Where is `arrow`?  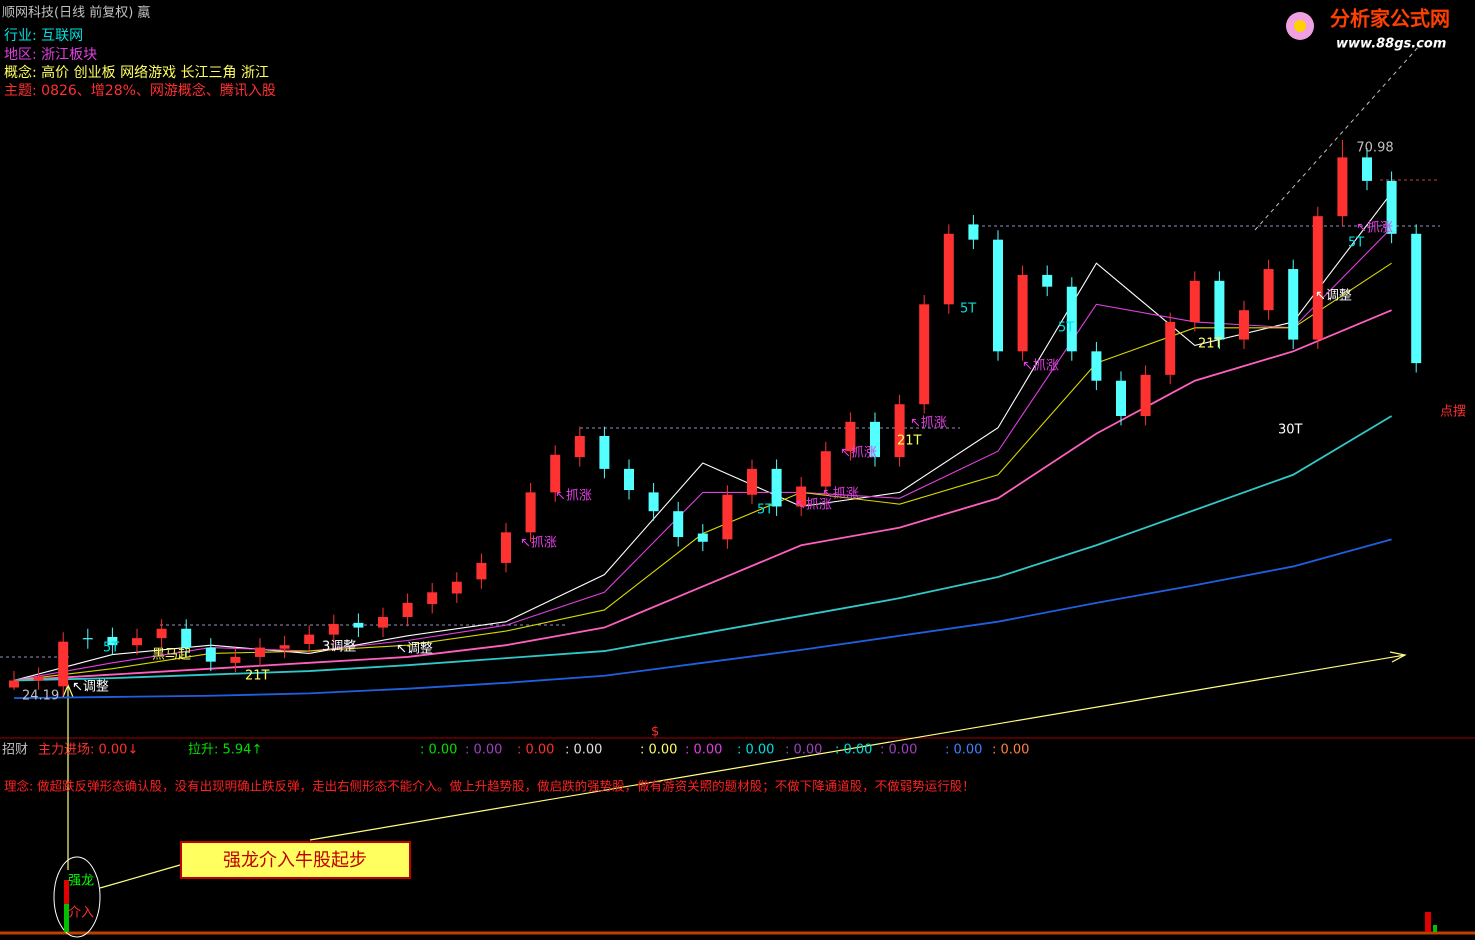
arrow is located at coordinates (140, 876).